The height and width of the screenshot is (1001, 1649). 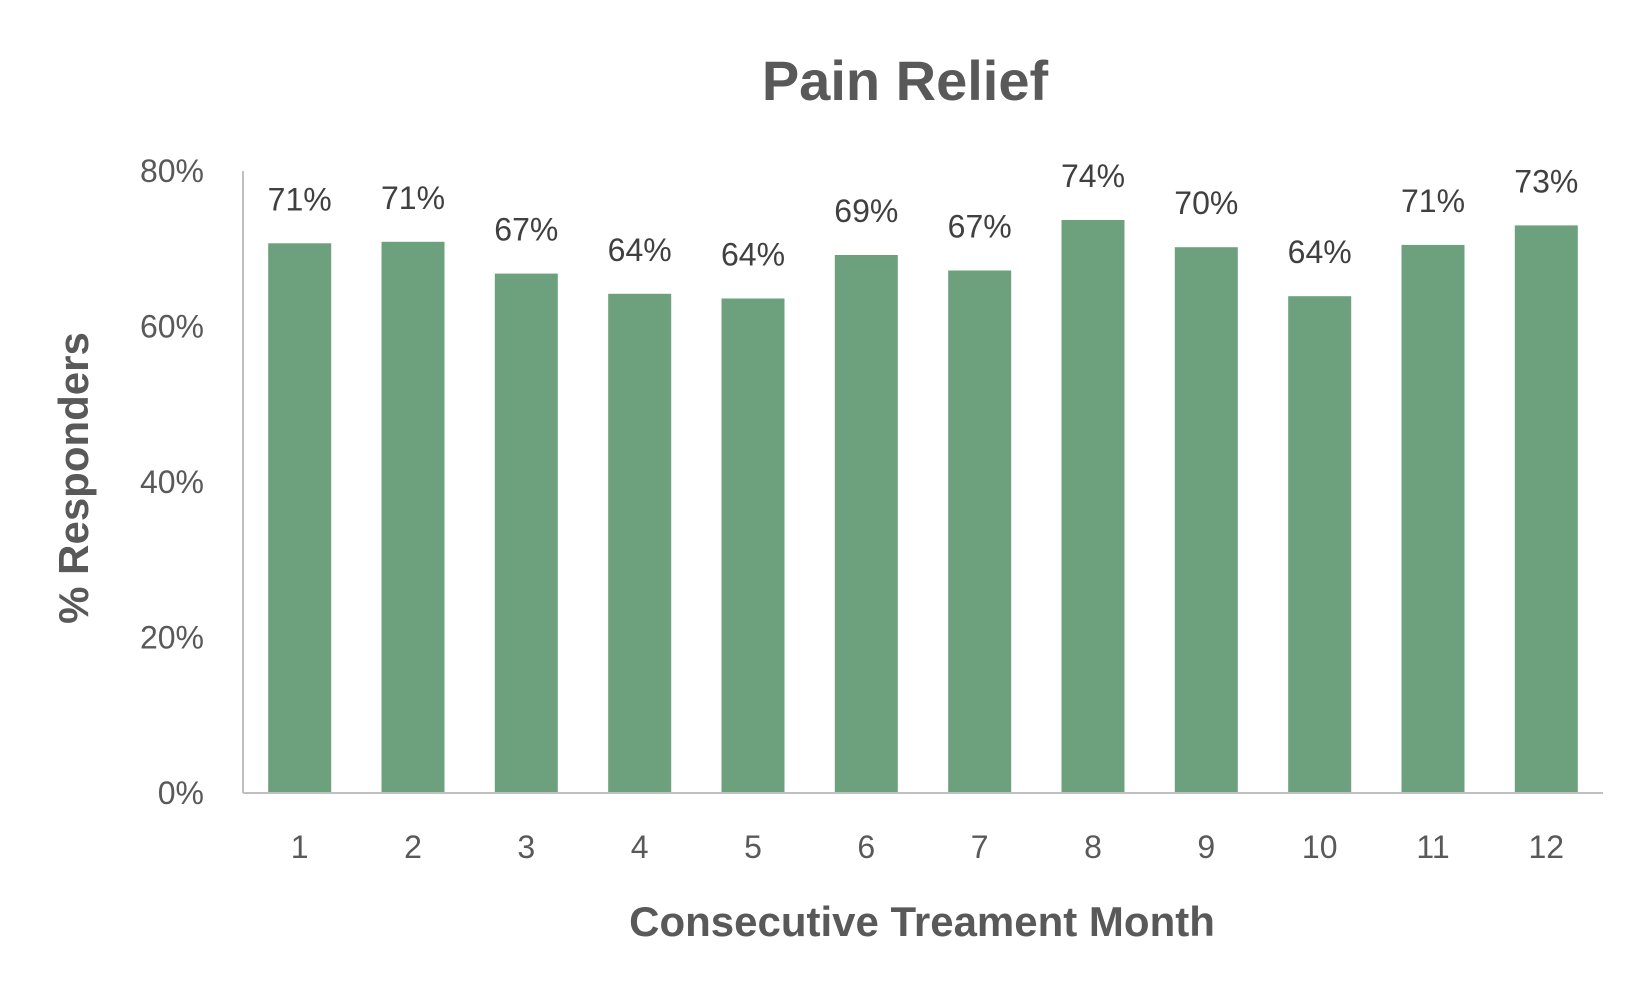 What do you see at coordinates (1320, 847) in the screenshot?
I see `x-tick-label-10: 10` at bounding box center [1320, 847].